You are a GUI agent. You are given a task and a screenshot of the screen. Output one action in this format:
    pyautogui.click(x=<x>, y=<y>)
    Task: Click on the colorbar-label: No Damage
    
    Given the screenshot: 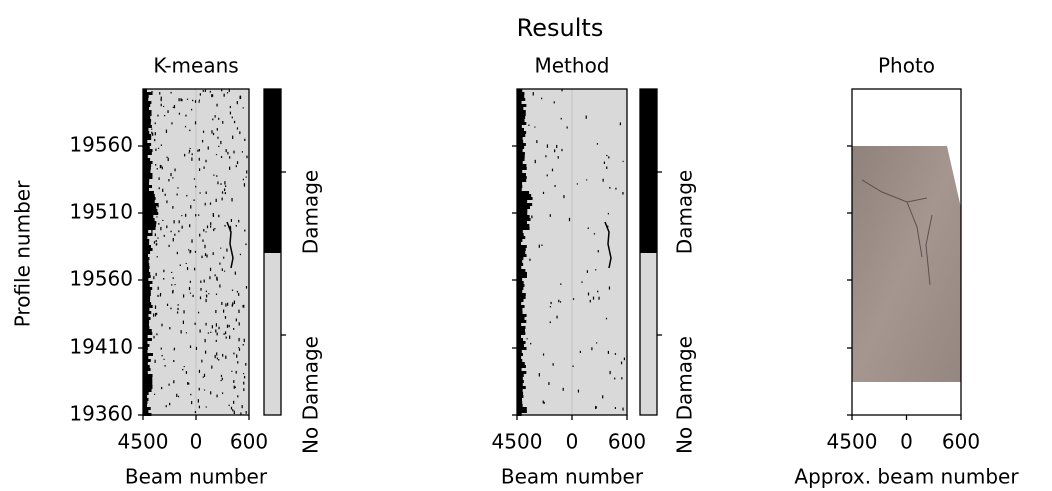 What is the action you would take?
    pyautogui.click(x=685, y=395)
    